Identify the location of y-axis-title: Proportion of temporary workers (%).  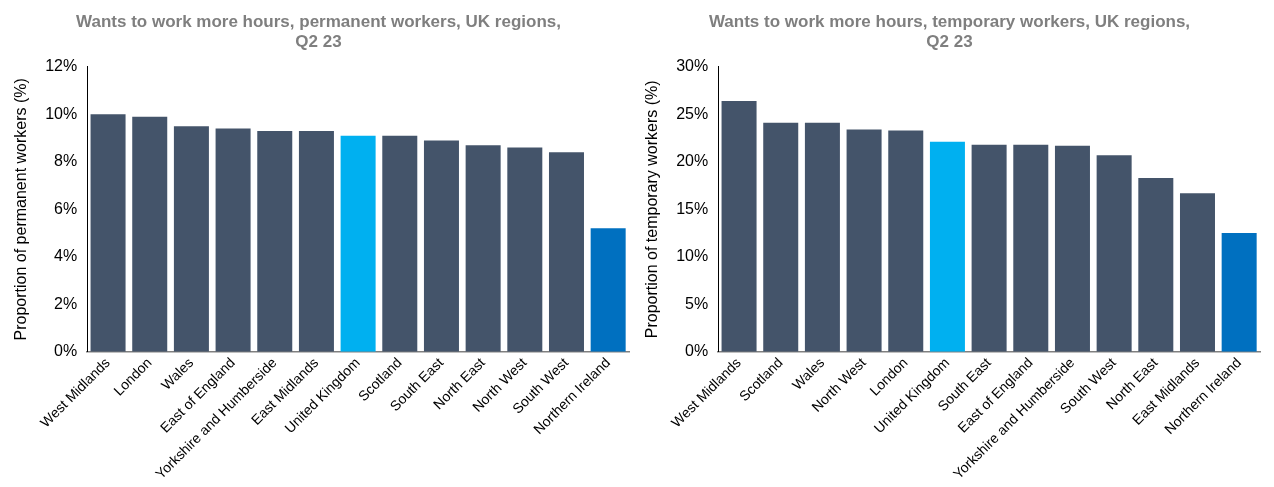
(652, 209).